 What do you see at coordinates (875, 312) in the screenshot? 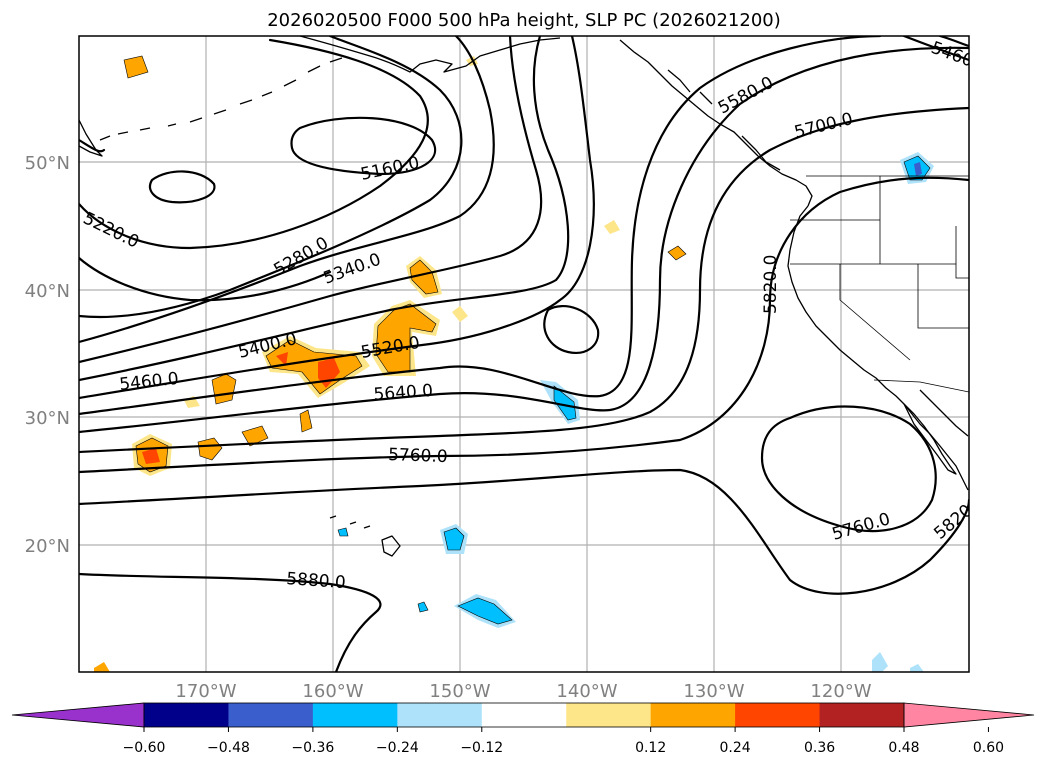
I see `state-border-nv` at bounding box center [875, 312].